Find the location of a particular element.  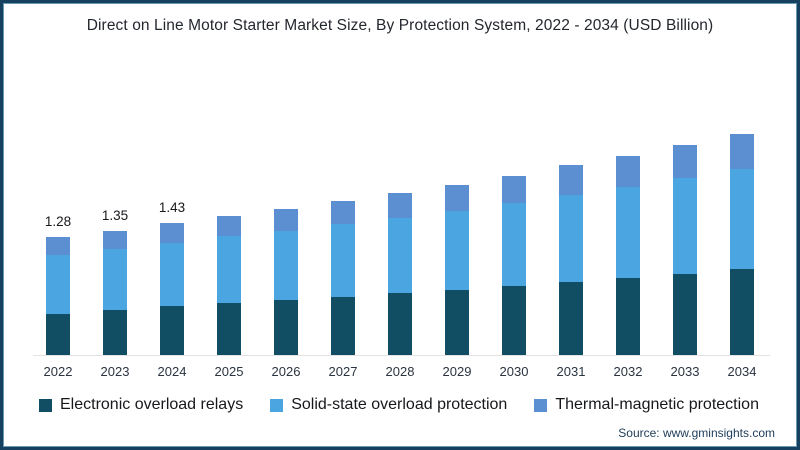

bar-value-label: 1.35 is located at coordinates (115, 215).